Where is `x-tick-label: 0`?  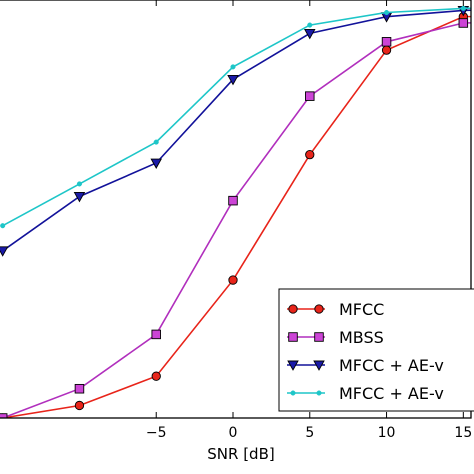 x-tick-label: 0 is located at coordinates (233, 433).